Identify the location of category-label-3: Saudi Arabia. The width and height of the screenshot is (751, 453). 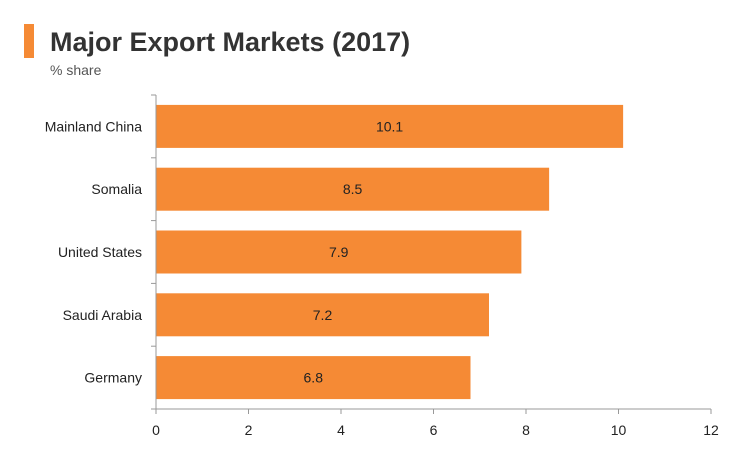
(103, 315).